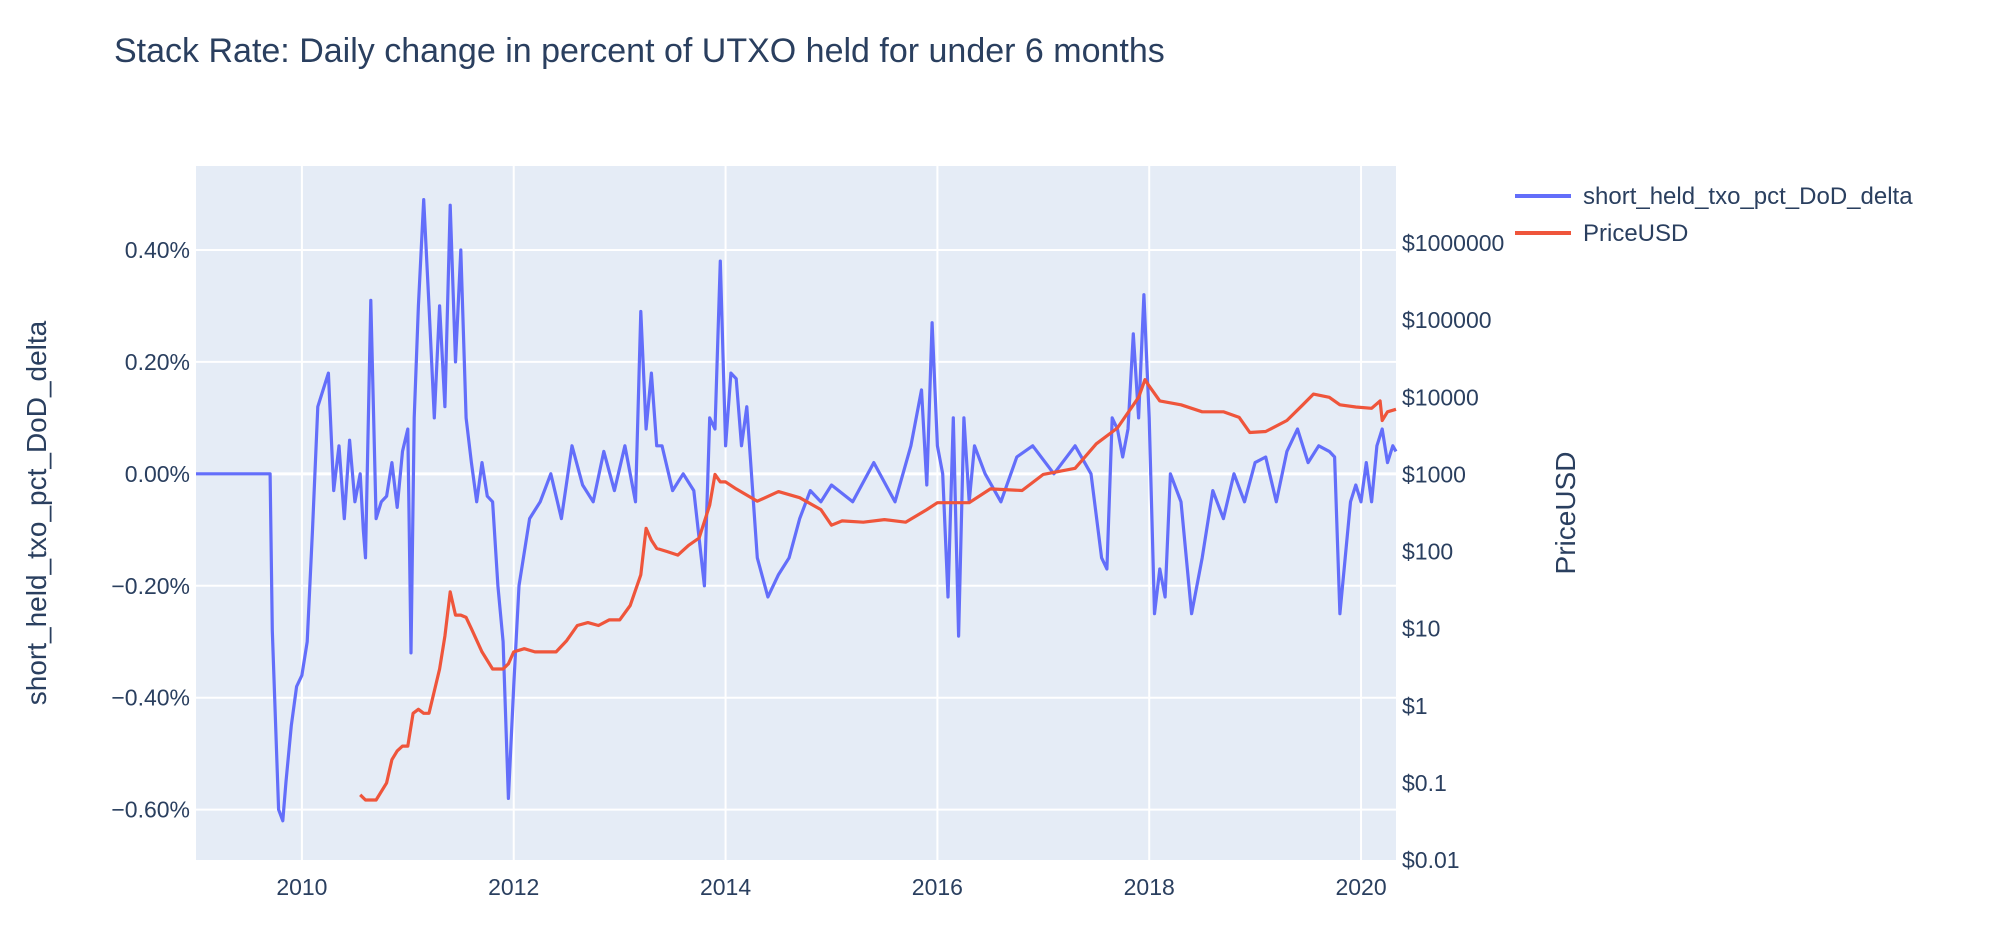 The height and width of the screenshot is (942, 2004). I want to click on x-tick-label: 2012, so click(513, 887).